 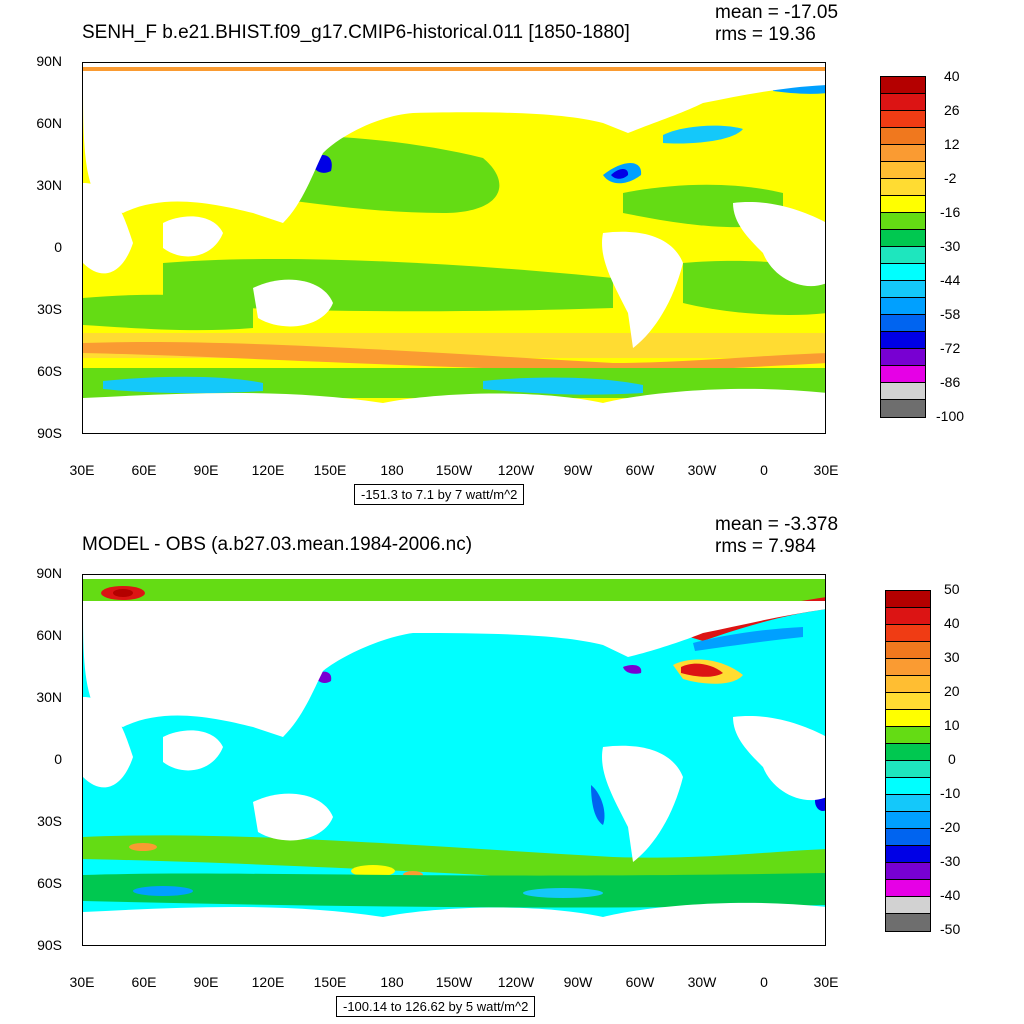 What do you see at coordinates (765, 34) in the screenshot?
I see `rms-label: rms = 19.36` at bounding box center [765, 34].